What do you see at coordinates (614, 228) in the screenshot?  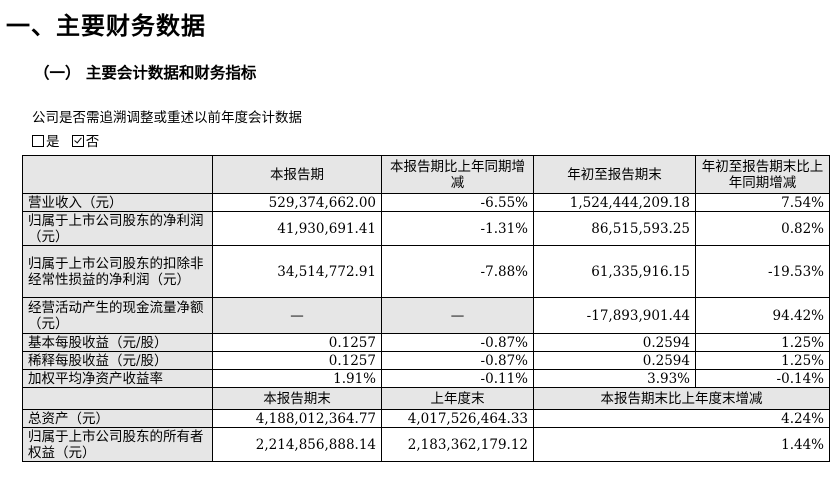 I see `value-cell: 86,515,593.25` at bounding box center [614, 228].